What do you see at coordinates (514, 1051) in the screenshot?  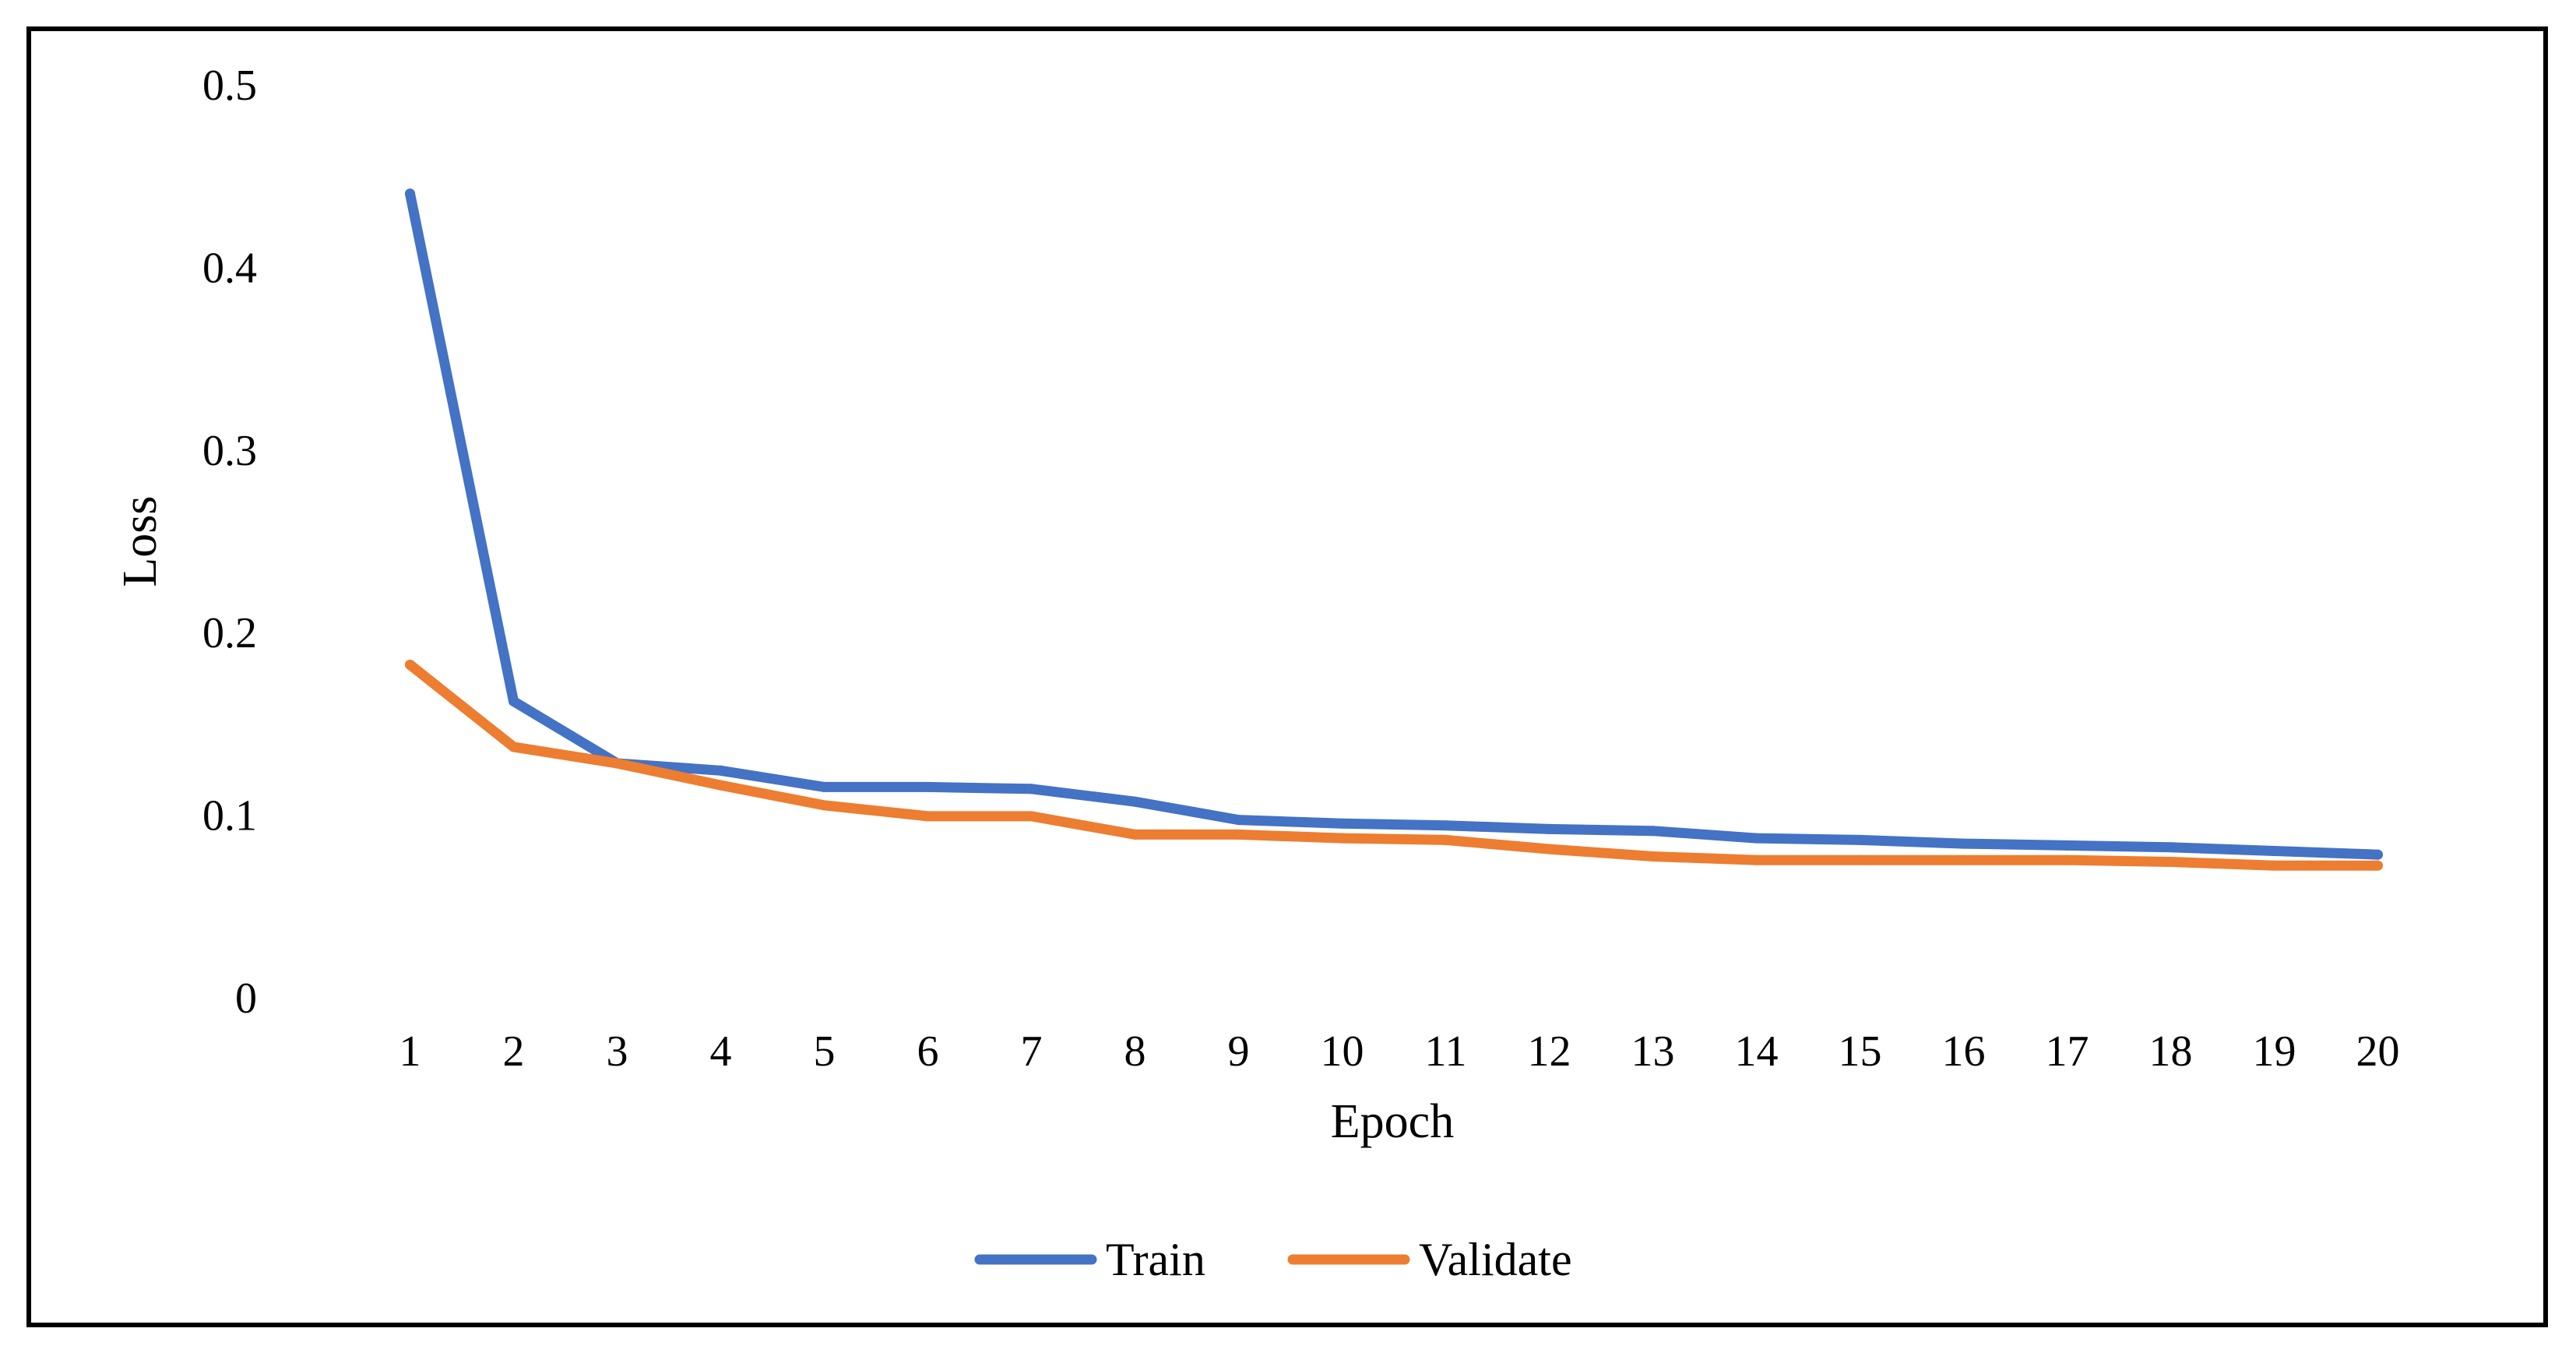 I see `x-tick-label: 2` at bounding box center [514, 1051].